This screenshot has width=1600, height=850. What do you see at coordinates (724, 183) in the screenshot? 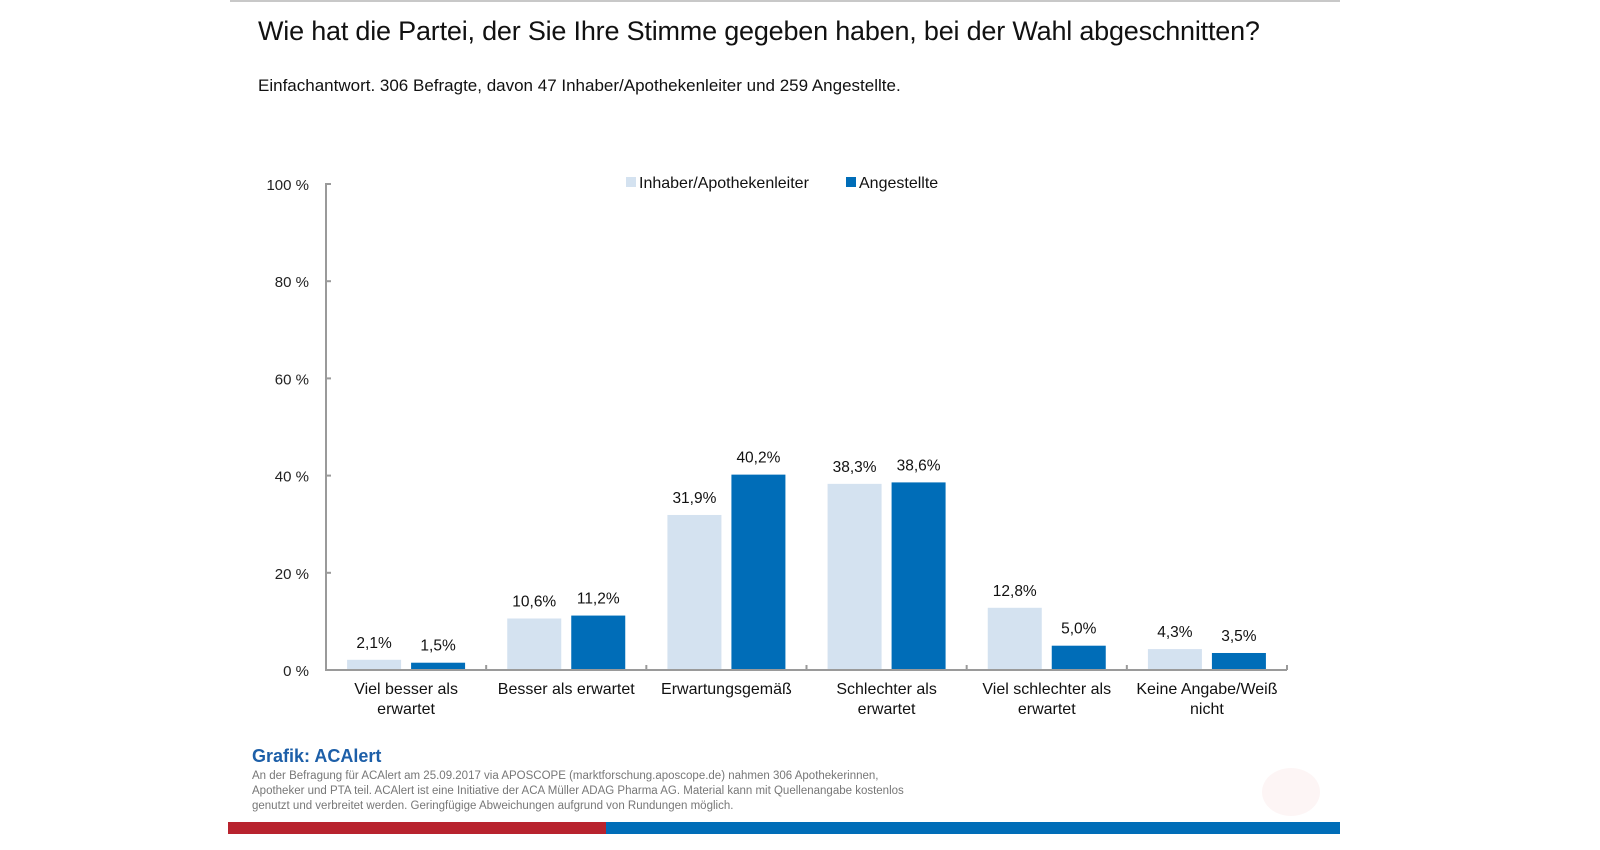
I see `legend-label-inhaber: Inhaber/Apothekenleiter` at bounding box center [724, 183].